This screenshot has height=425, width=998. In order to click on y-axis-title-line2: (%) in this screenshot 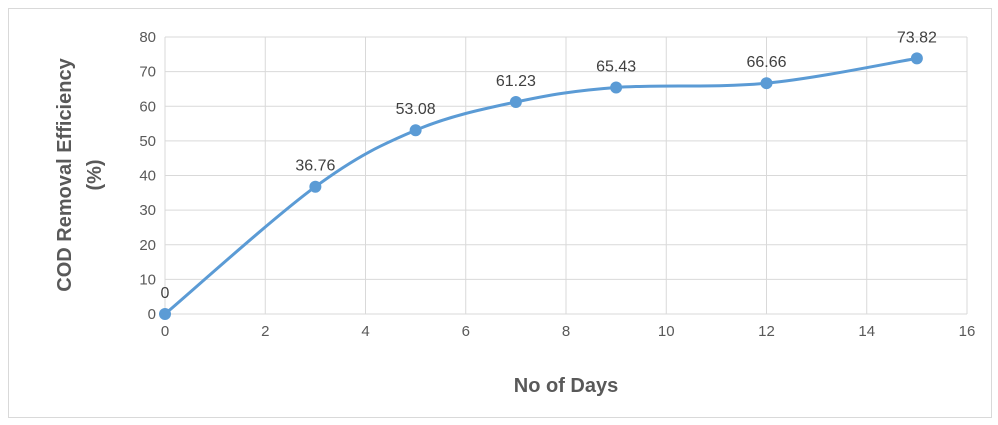, I will do `click(95, 174)`.